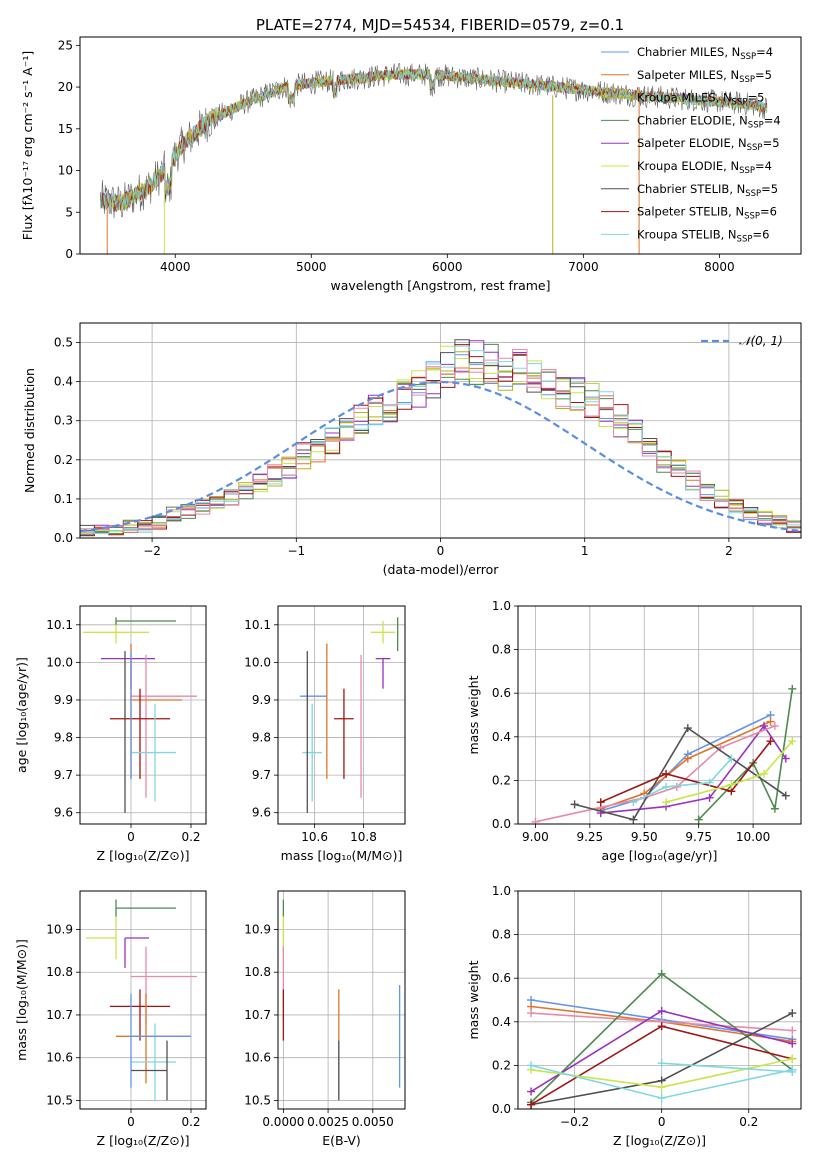 The height and width of the screenshot is (1170, 819). I want to click on legend-name: Chabrier STELIB, N, so click(691, 189).